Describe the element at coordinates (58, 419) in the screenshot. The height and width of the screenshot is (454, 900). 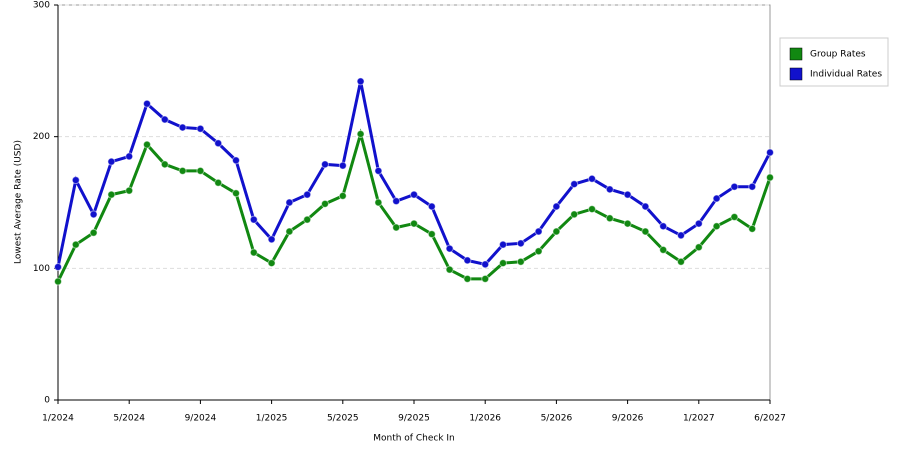
I see `x-tick-label: 1/2024` at that location.